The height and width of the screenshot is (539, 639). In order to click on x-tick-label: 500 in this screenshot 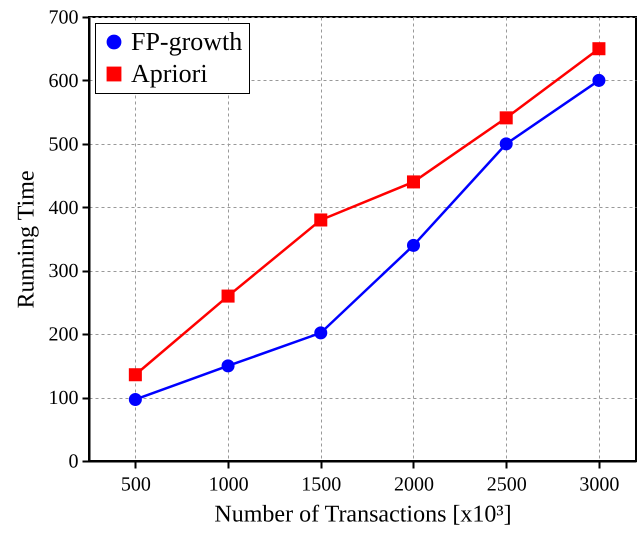, I will do `click(135, 485)`.